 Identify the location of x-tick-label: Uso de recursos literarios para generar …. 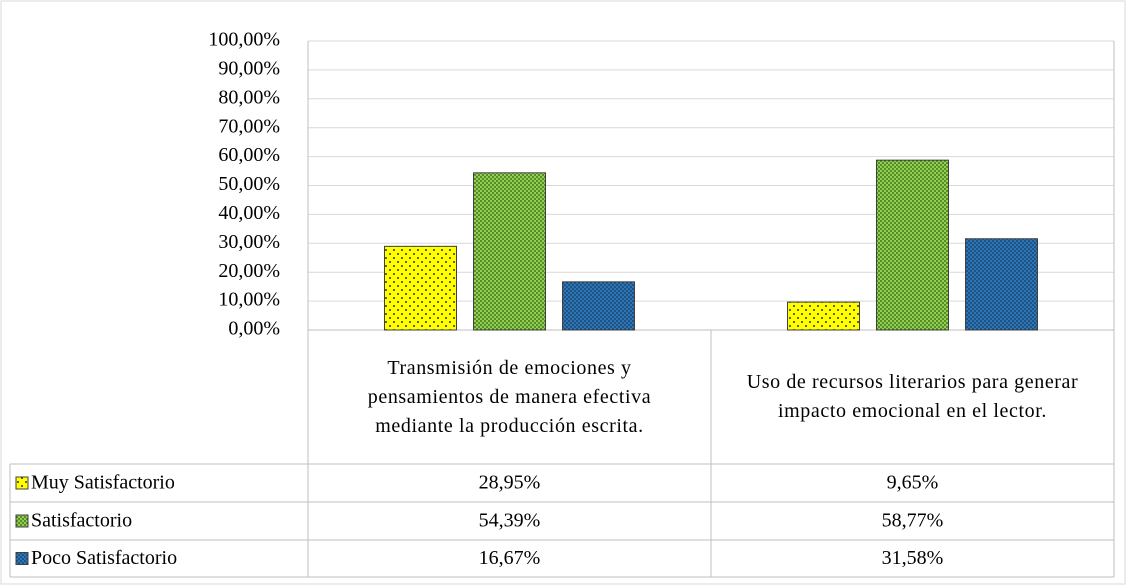
(912, 396).